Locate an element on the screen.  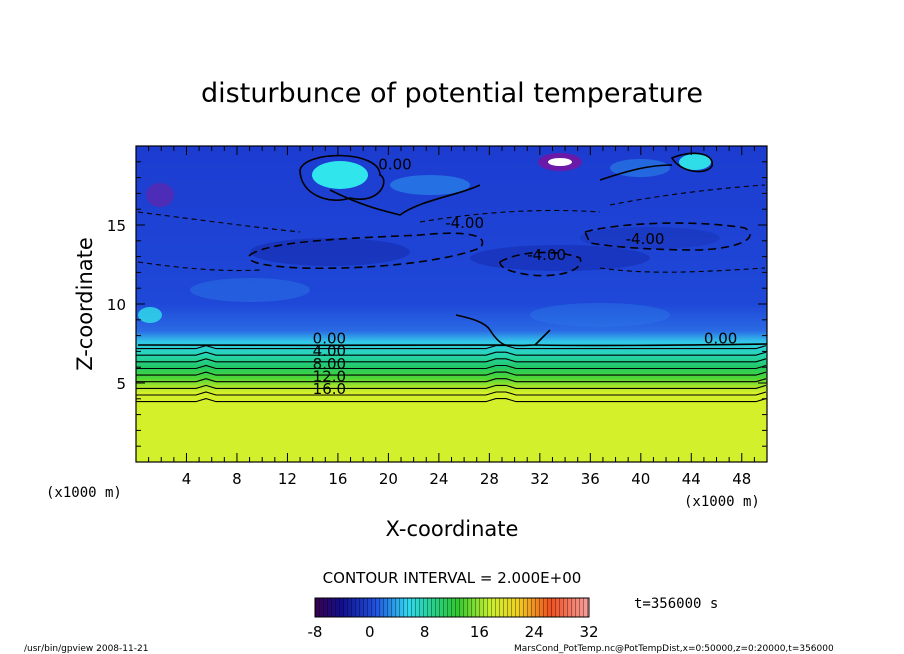
y-tick-labels: 5 10 15 is located at coordinates (116, 305).